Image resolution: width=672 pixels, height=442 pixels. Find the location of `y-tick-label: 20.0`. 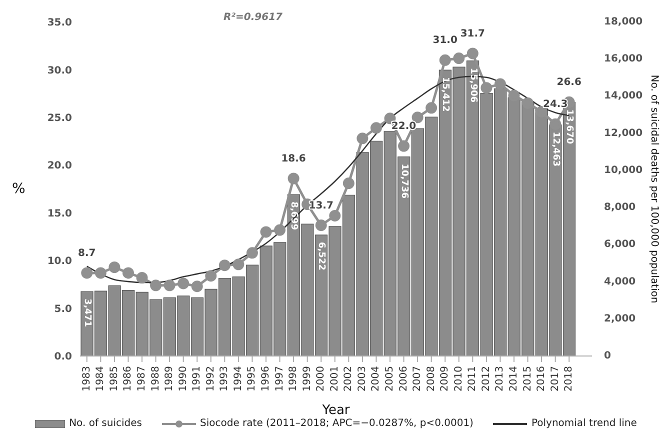

y-tick-label: 20.0 is located at coordinates (59, 166).